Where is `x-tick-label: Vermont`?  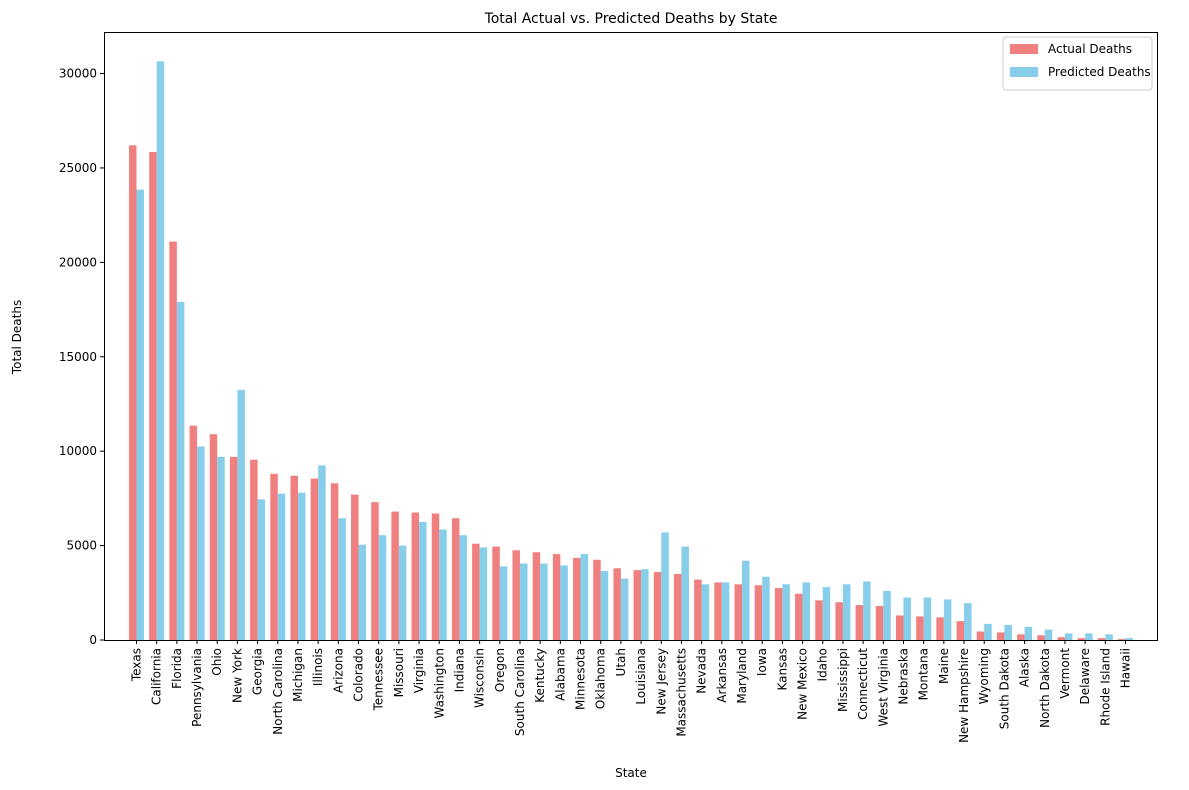 x-tick-label: Vermont is located at coordinates (1065, 673).